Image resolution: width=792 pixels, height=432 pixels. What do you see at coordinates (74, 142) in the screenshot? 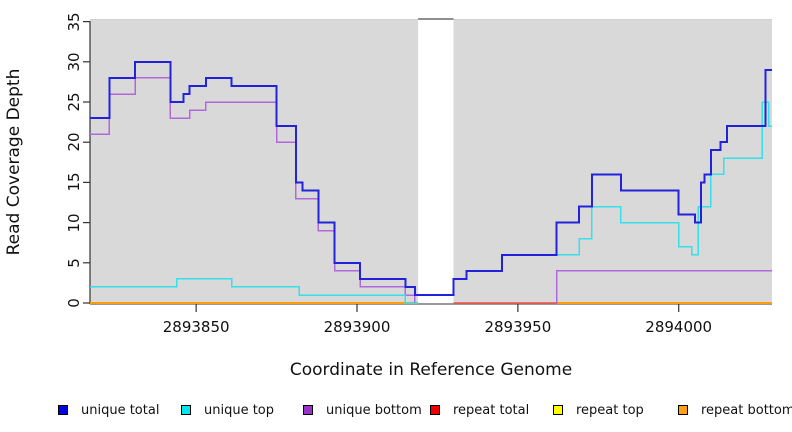
I see `y-tick-label: 20` at bounding box center [74, 142].